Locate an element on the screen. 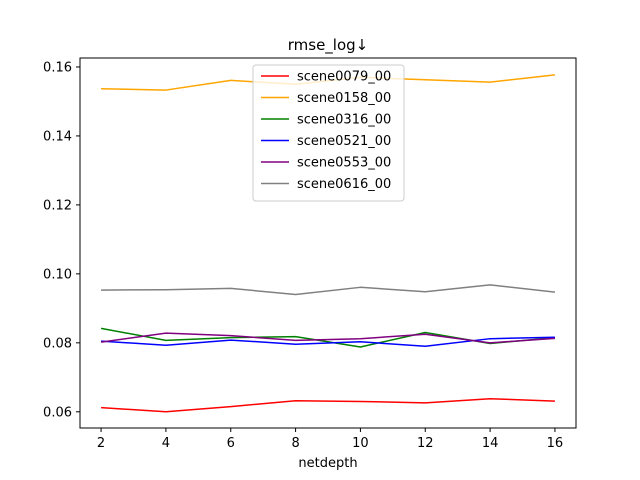 The height and width of the screenshot is (480, 640). legend-label: scene0079_00 is located at coordinates (344, 77).